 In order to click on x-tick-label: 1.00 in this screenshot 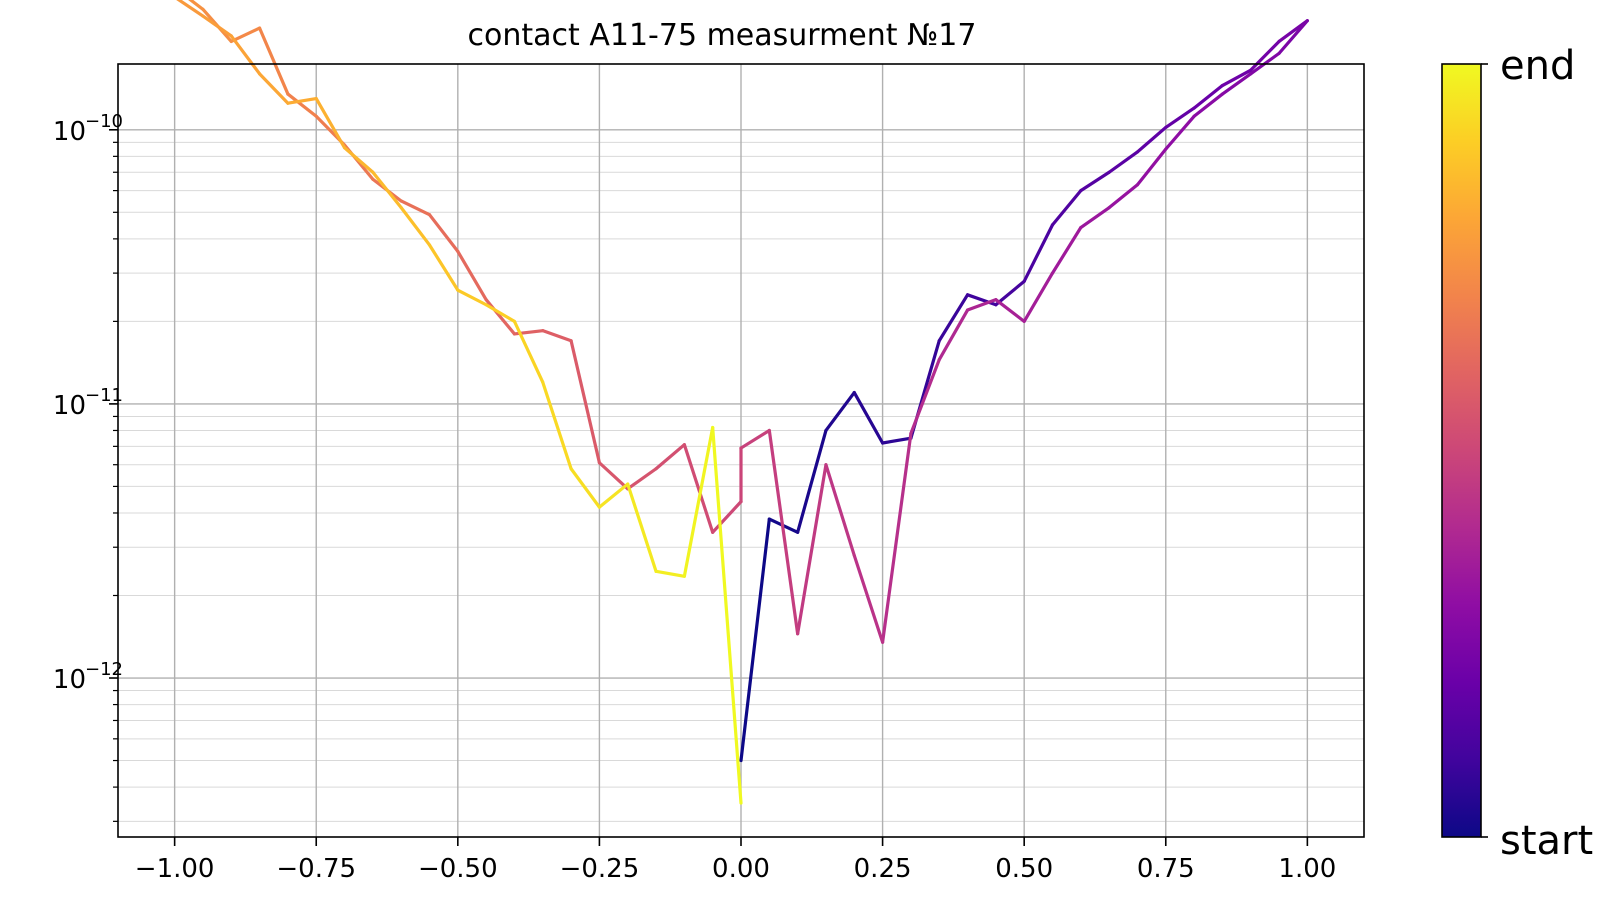, I will do `click(1307, 869)`.